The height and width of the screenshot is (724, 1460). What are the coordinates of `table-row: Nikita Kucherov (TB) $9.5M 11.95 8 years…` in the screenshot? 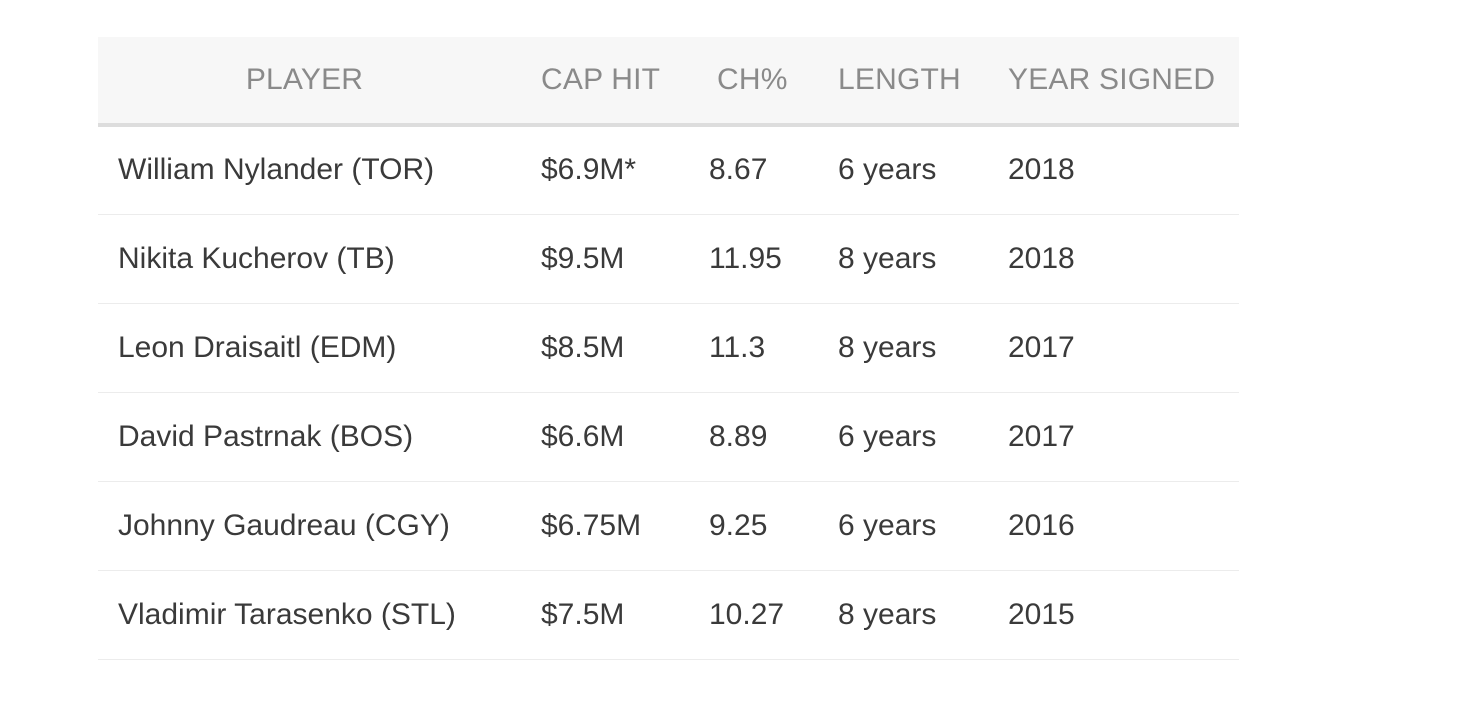 It's located at (668, 259).